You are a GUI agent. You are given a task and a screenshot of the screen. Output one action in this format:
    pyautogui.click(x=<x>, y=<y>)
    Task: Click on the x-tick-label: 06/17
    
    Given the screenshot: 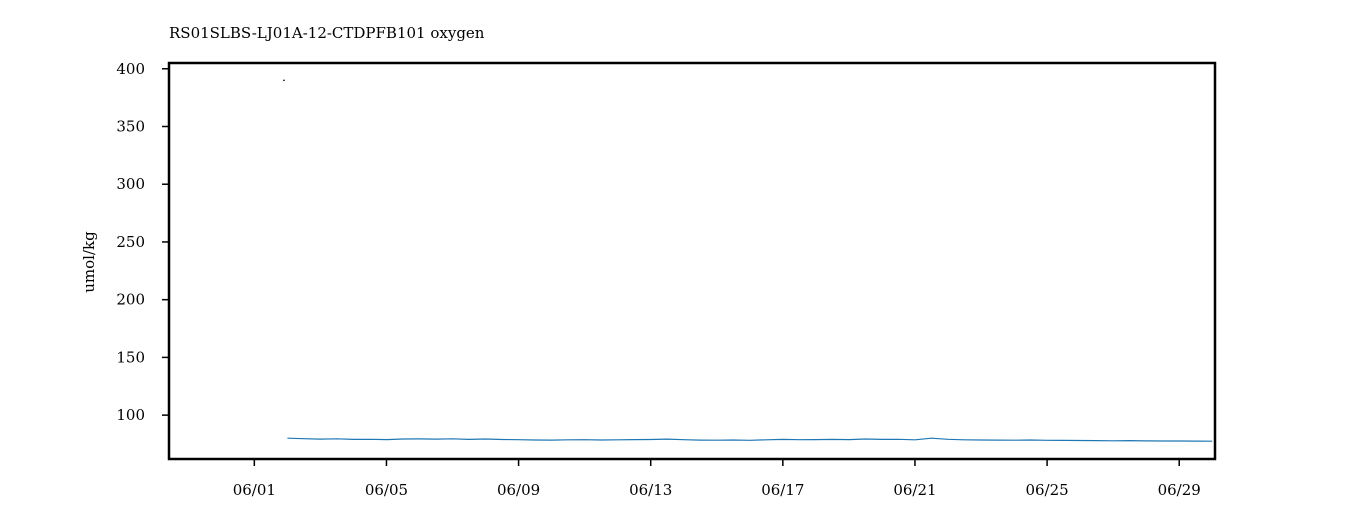 What is the action you would take?
    pyautogui.click(x=782, y=490)
    